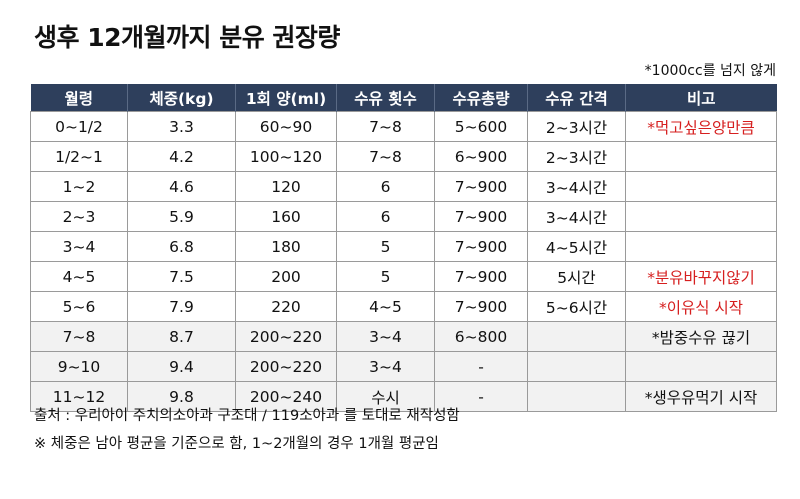 The width and height of the screenshot is (800, 499). I want to click on table-row: 1/2~1 4.2 100~120 7~8 6~900 2~3시간, so click(403, 156).